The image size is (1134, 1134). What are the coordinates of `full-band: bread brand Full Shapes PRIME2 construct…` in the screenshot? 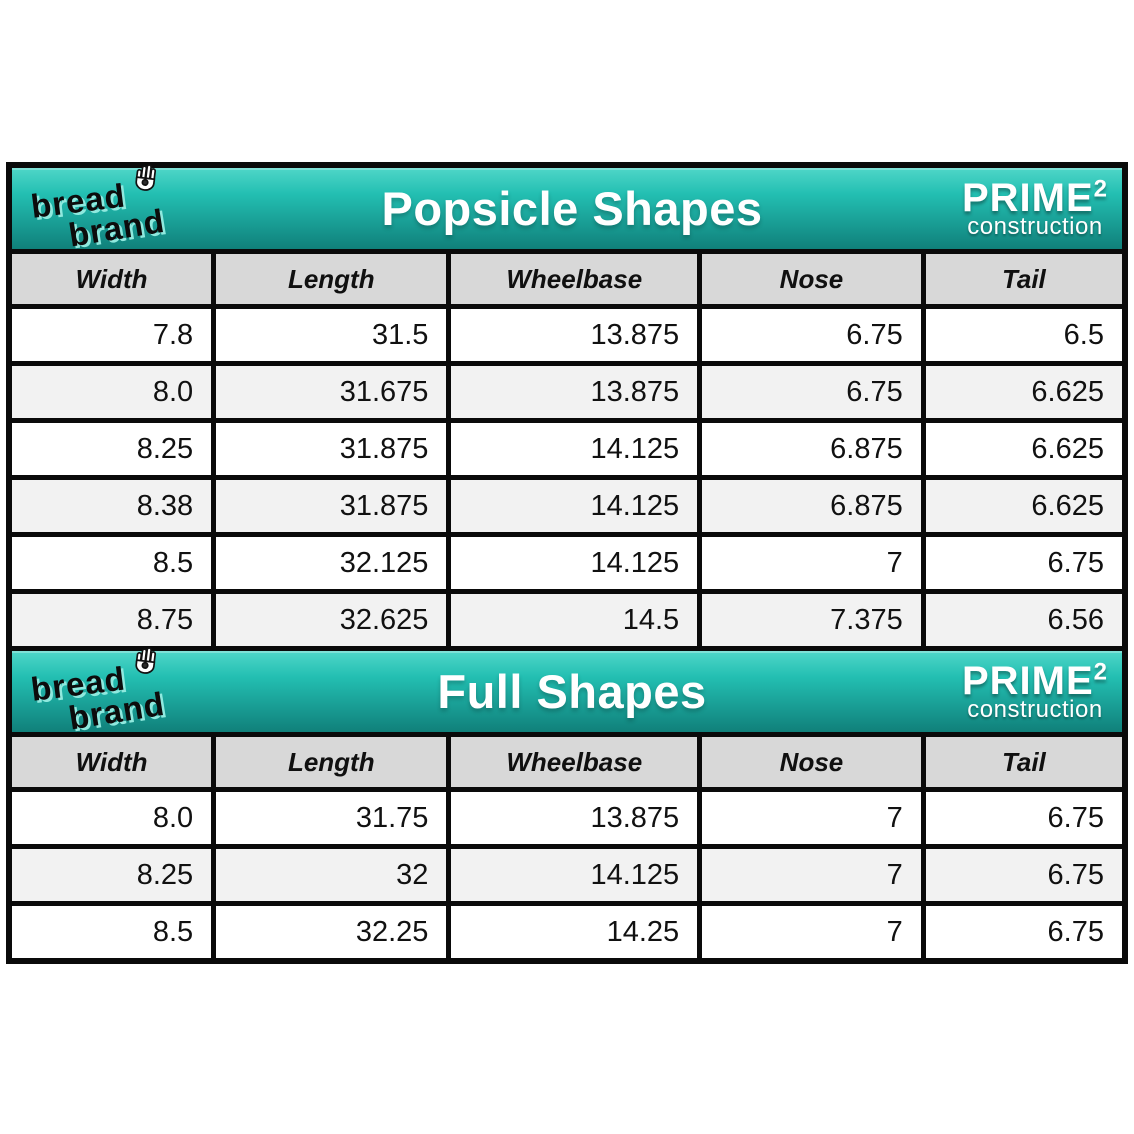 It's located at (567, 692).